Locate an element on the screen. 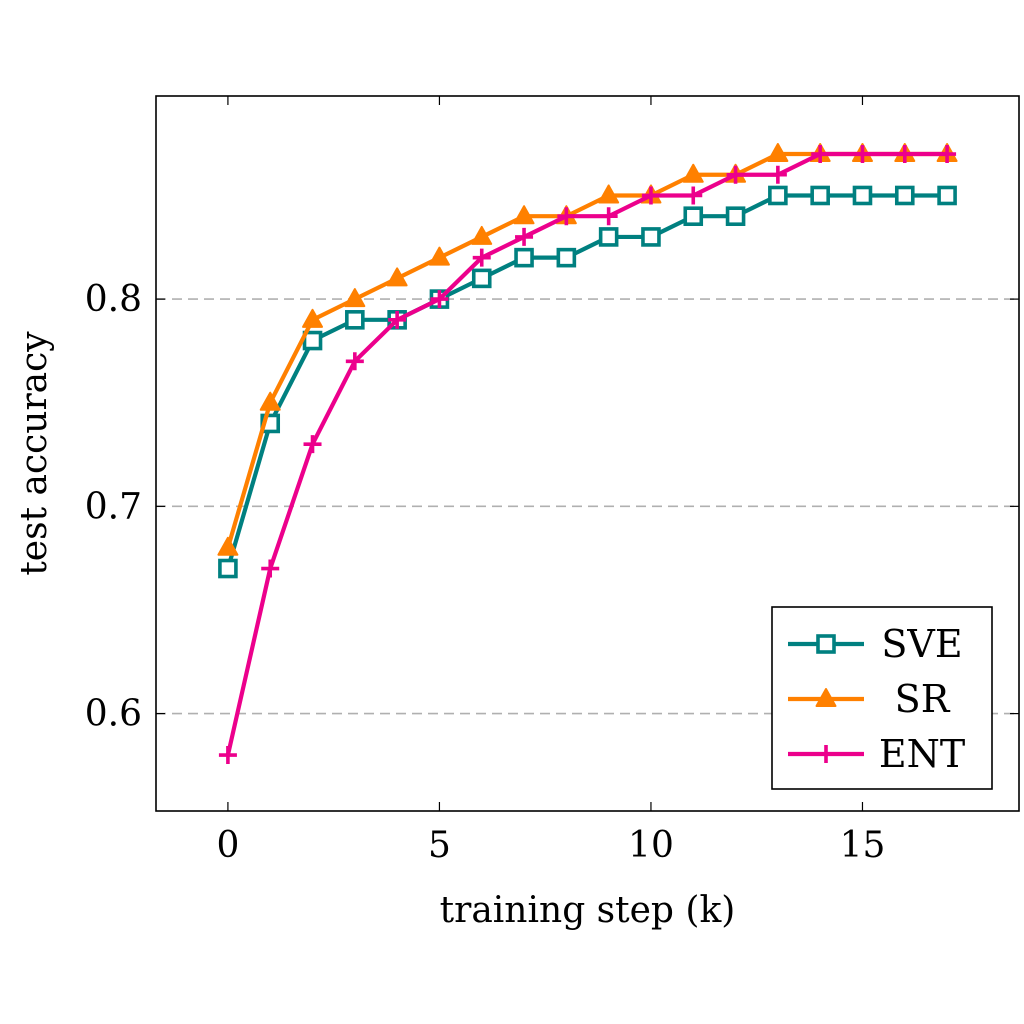  x-tick-label: 10 is located at coordinates (651, 845).